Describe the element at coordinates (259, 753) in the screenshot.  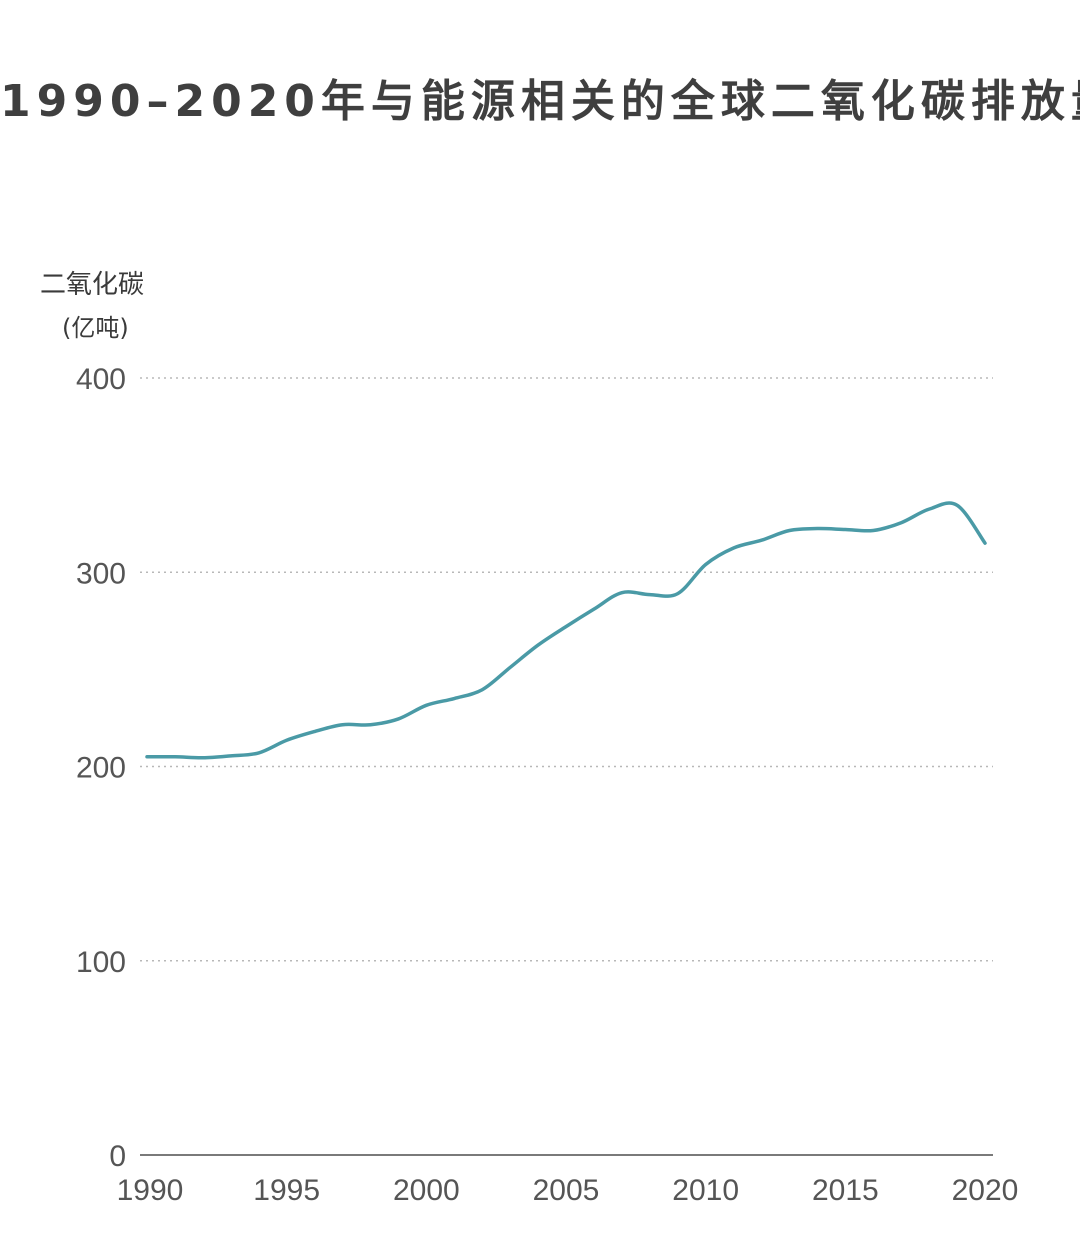
I see `data-point-1994` at that location.